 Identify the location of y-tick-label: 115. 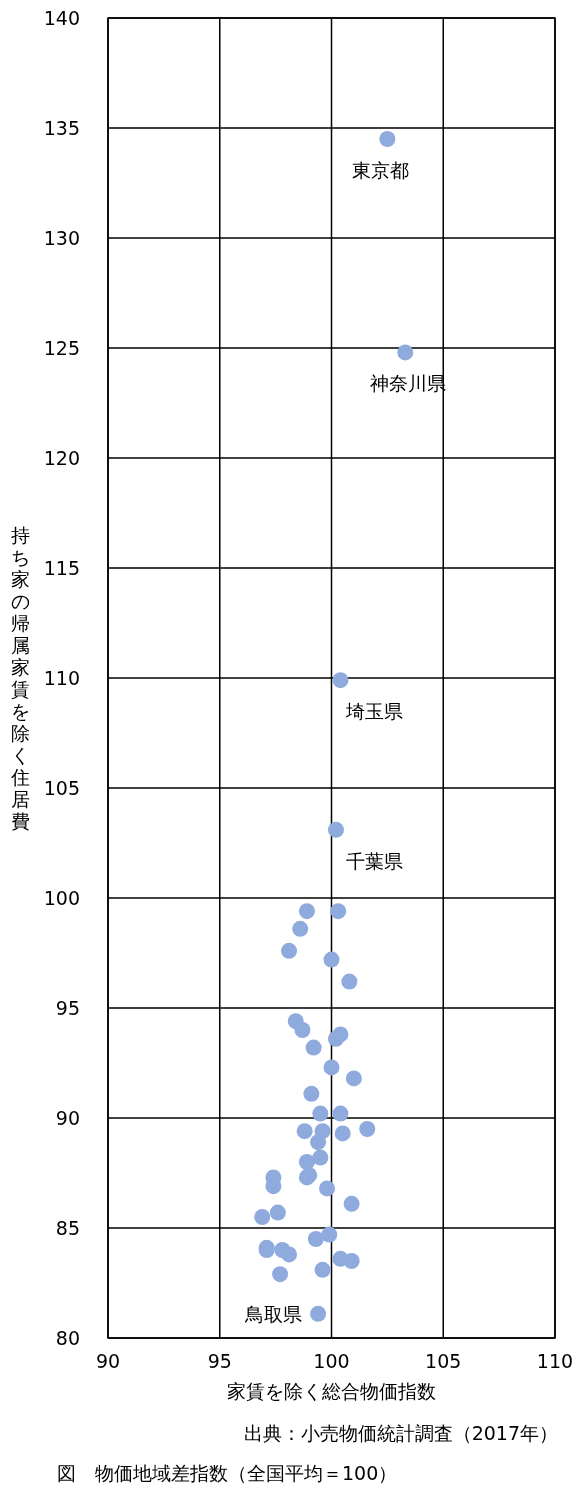
(61, 568).